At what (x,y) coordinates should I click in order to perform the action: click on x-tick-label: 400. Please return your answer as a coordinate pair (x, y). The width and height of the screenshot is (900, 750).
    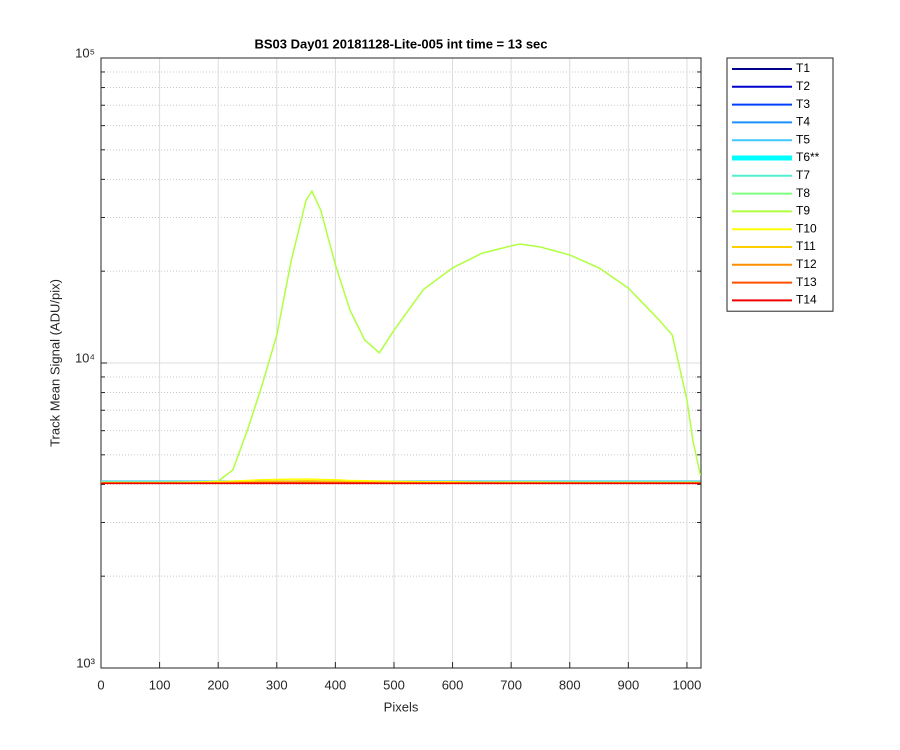
    Looking at the image, I should click on (336, 684).